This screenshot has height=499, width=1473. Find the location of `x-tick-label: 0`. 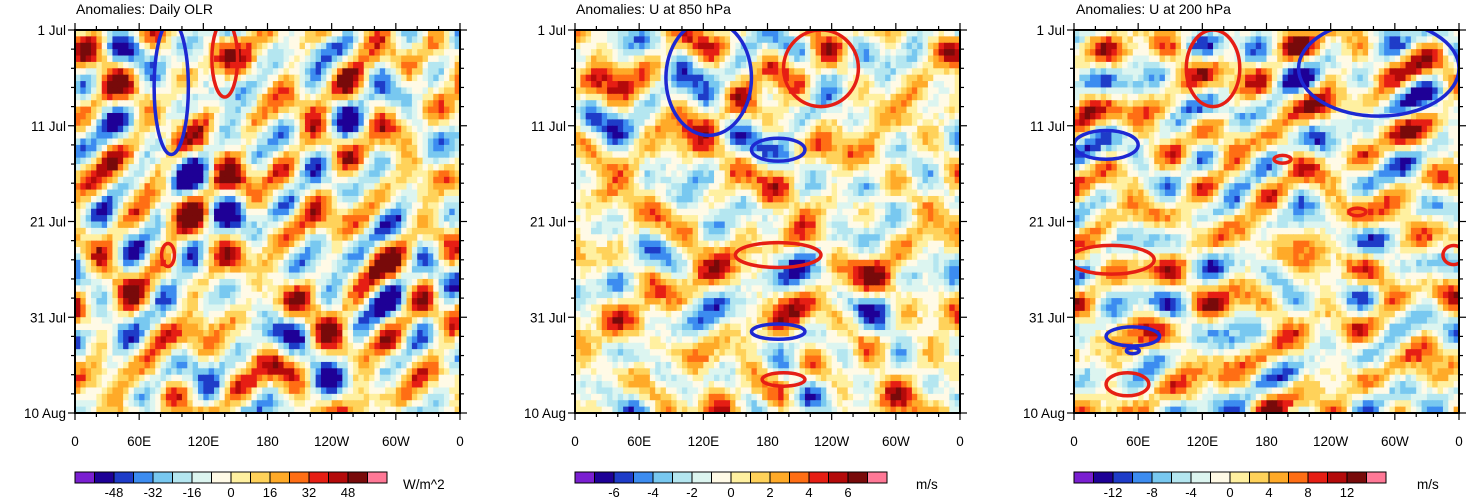

x-tick-label: 0 is located at coordinates (75, 441).